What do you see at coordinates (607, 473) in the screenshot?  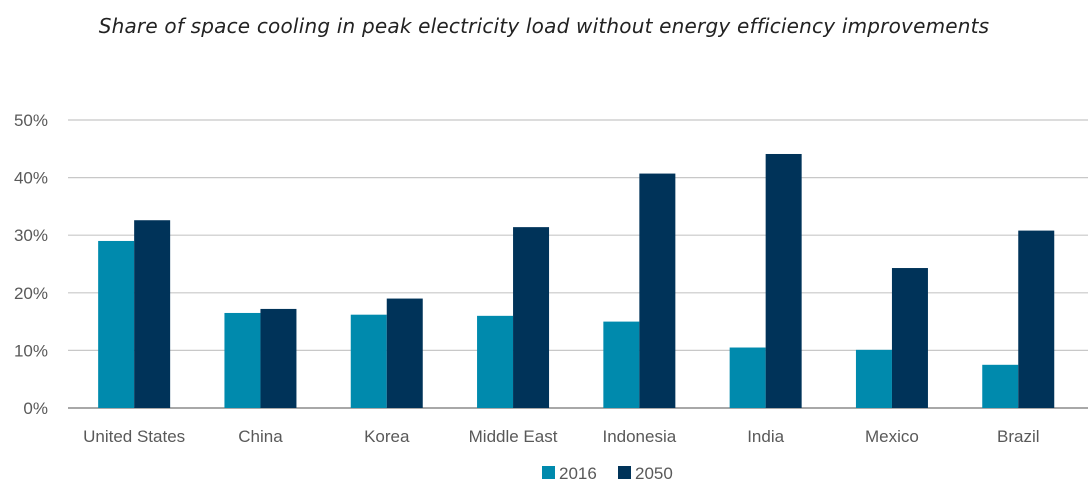 I see `legend: 2016 2050` at bounding box center [607, 473].